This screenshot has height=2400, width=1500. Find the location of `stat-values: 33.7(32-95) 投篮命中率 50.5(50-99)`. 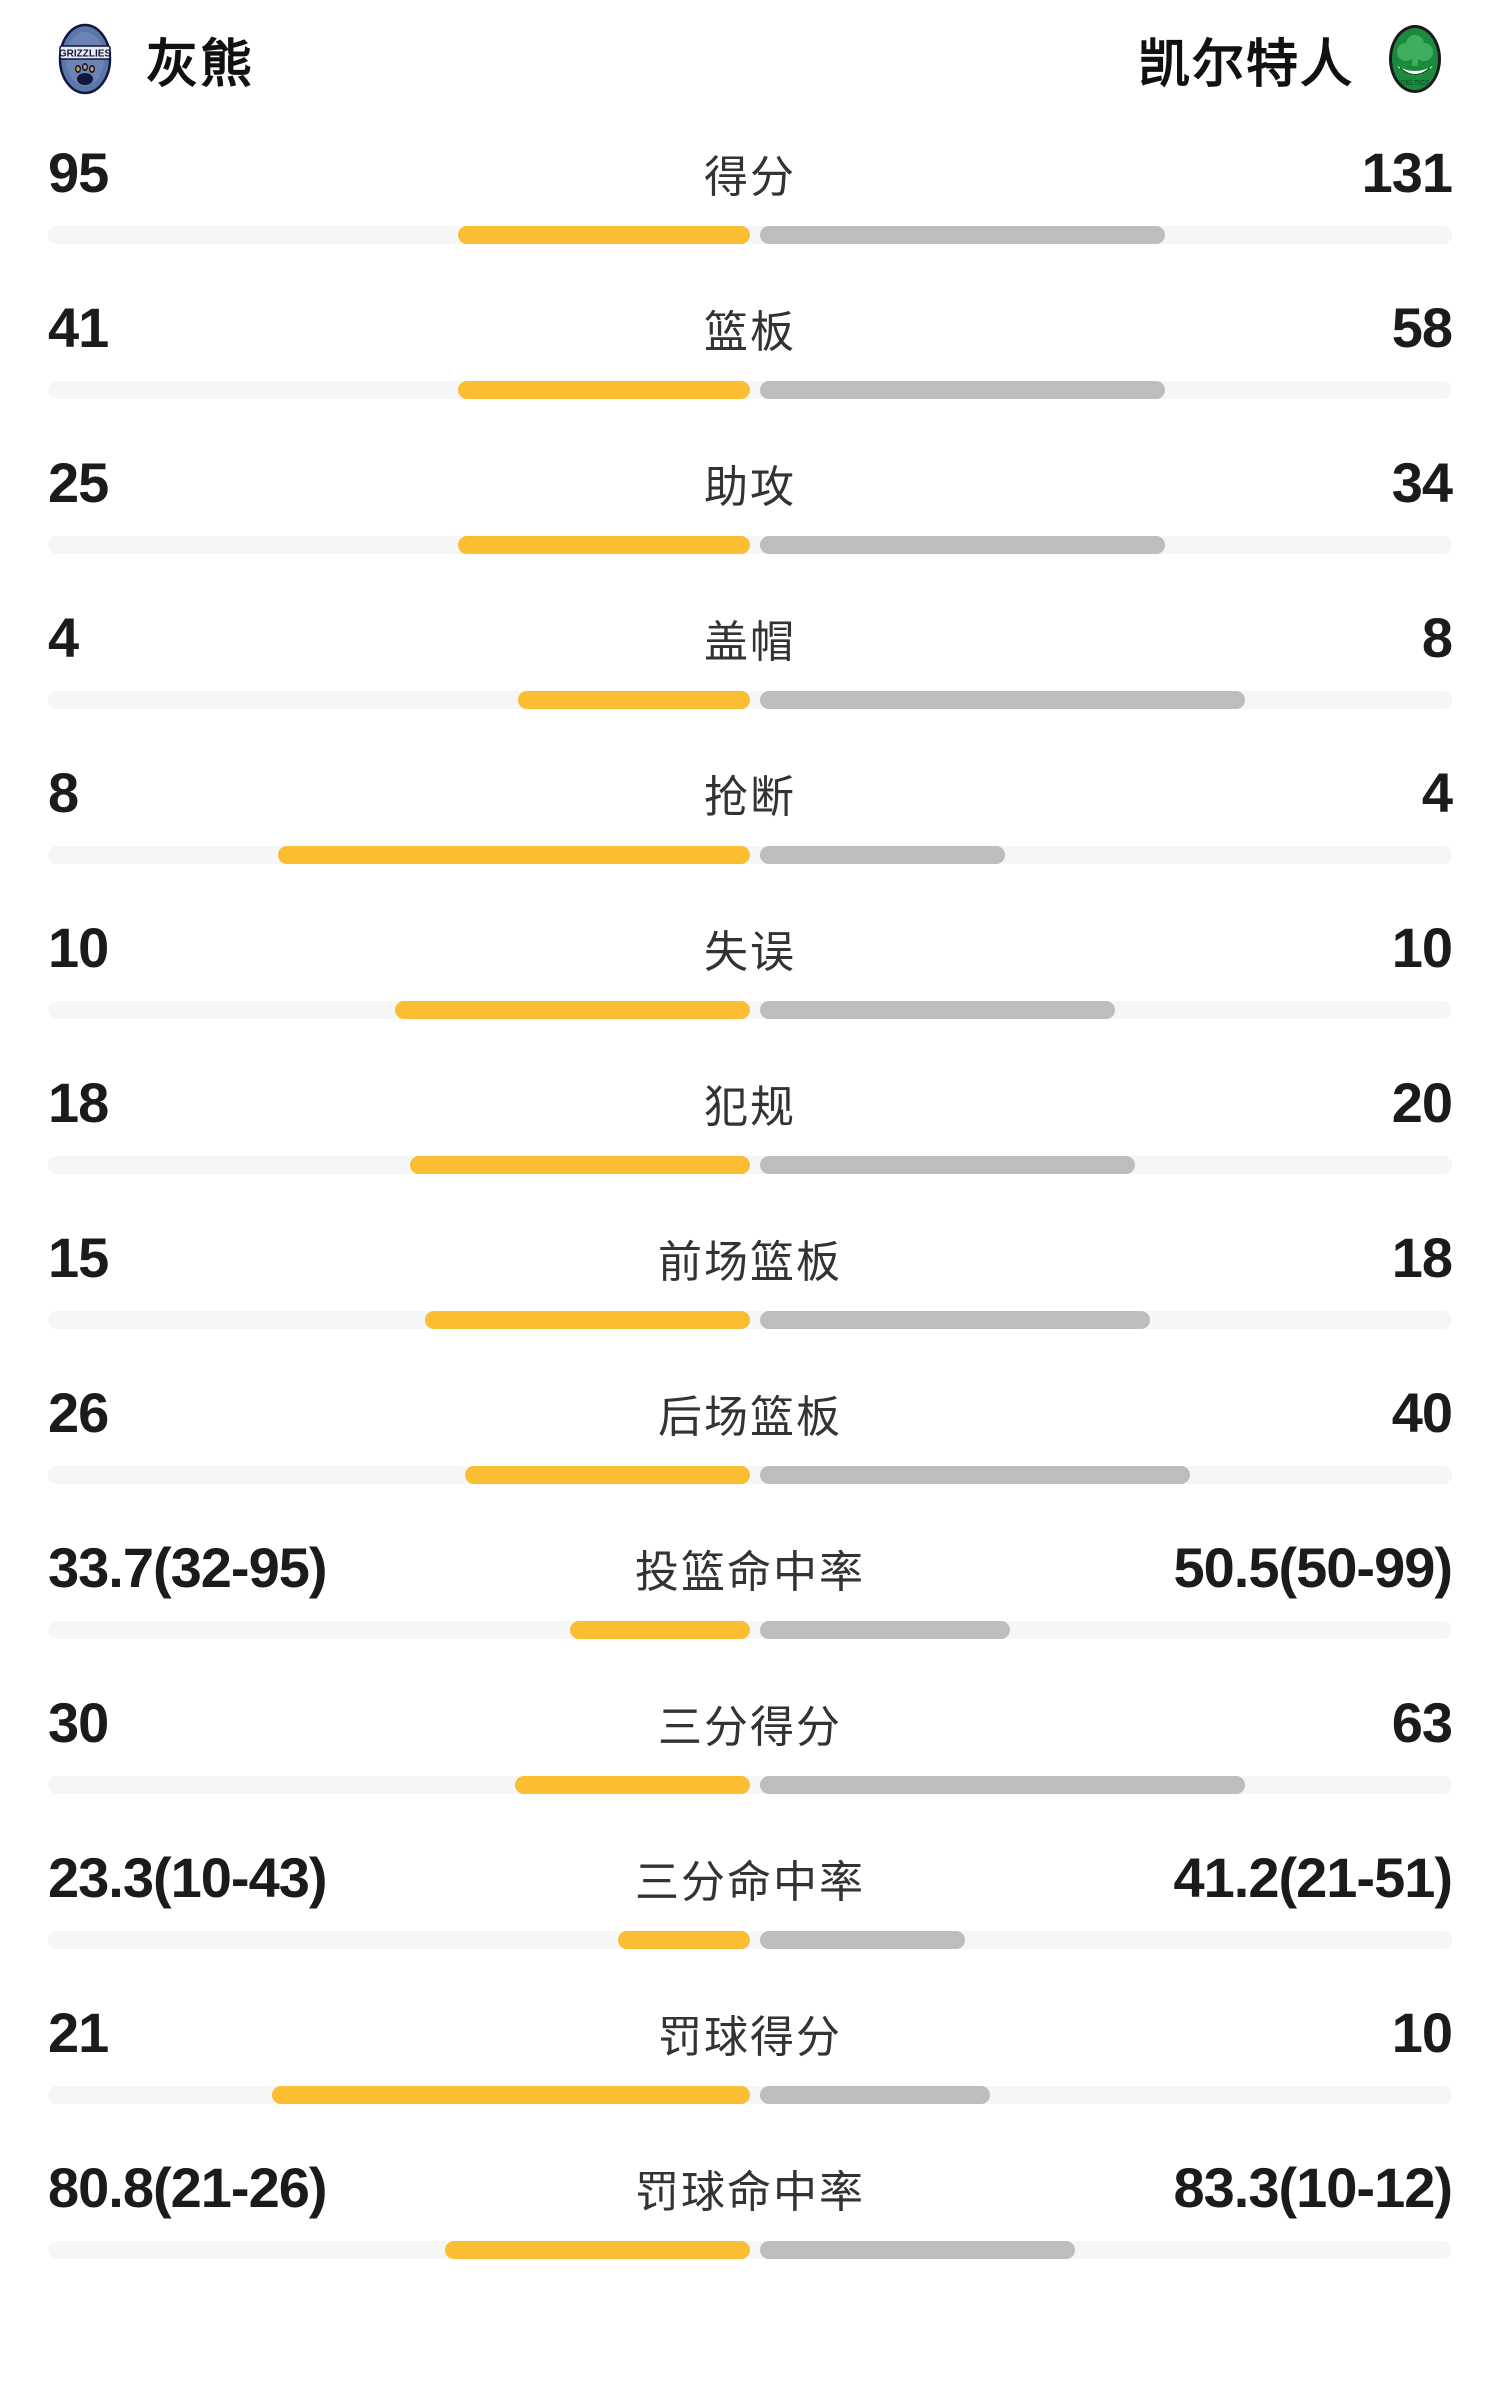

stat-values: 33.7(32-95) 投篮命中率 50.5(50-99) is located at coordinates (750, 1571).